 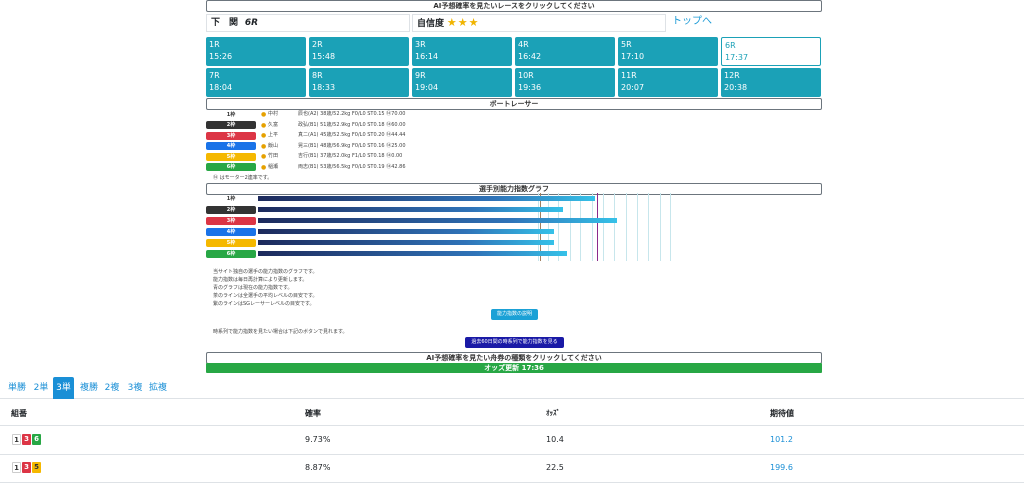 What do you see at coordinates (231, 198) in the screenshot?
I see `graph-waku-badge: 1枠` at bounding box center [231, 198].